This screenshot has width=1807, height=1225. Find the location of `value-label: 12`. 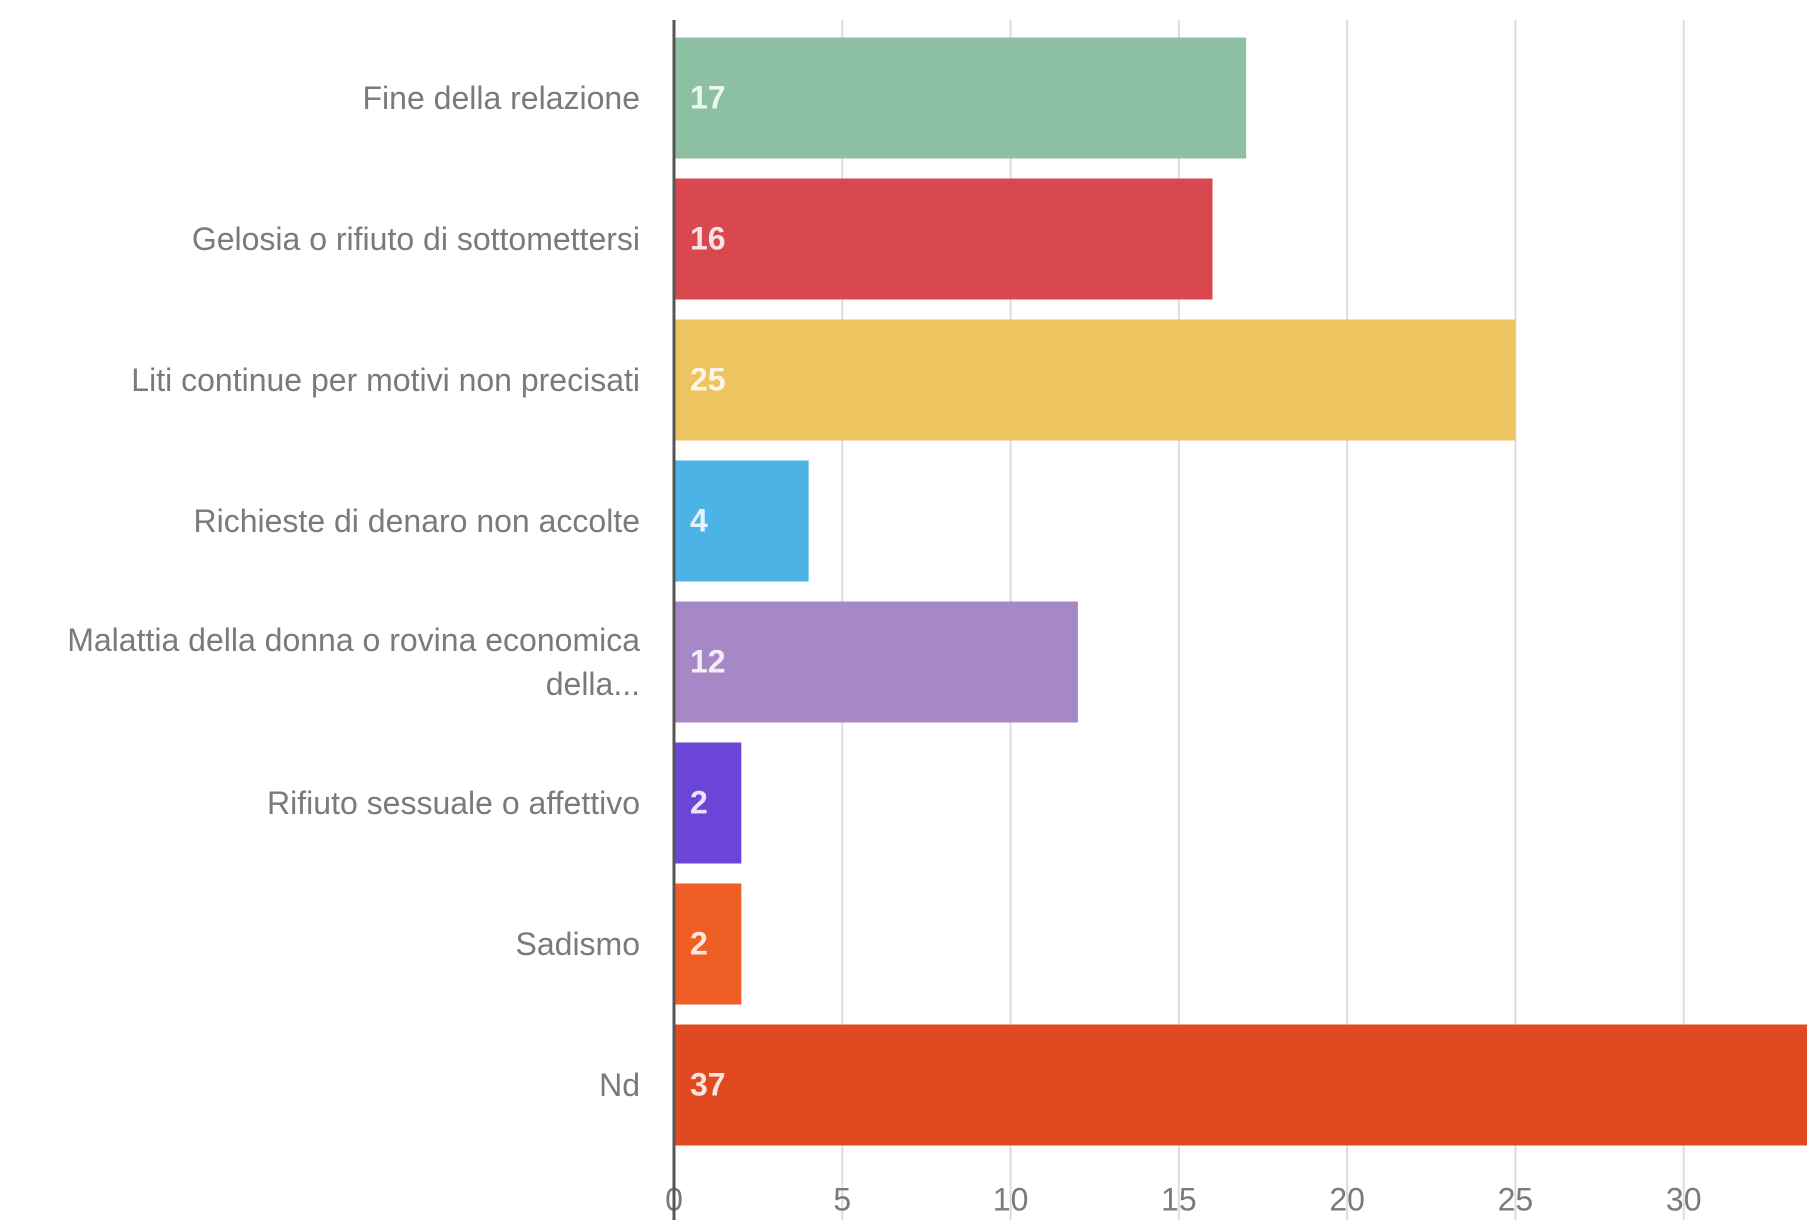

value-label: 12 is located at coordinates (708, 661).